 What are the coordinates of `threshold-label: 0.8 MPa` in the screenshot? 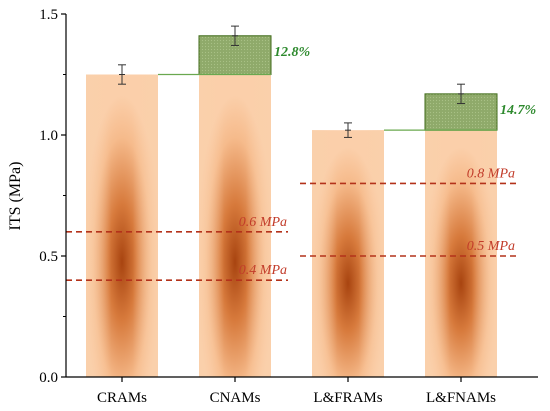 It's located at (491, 173).